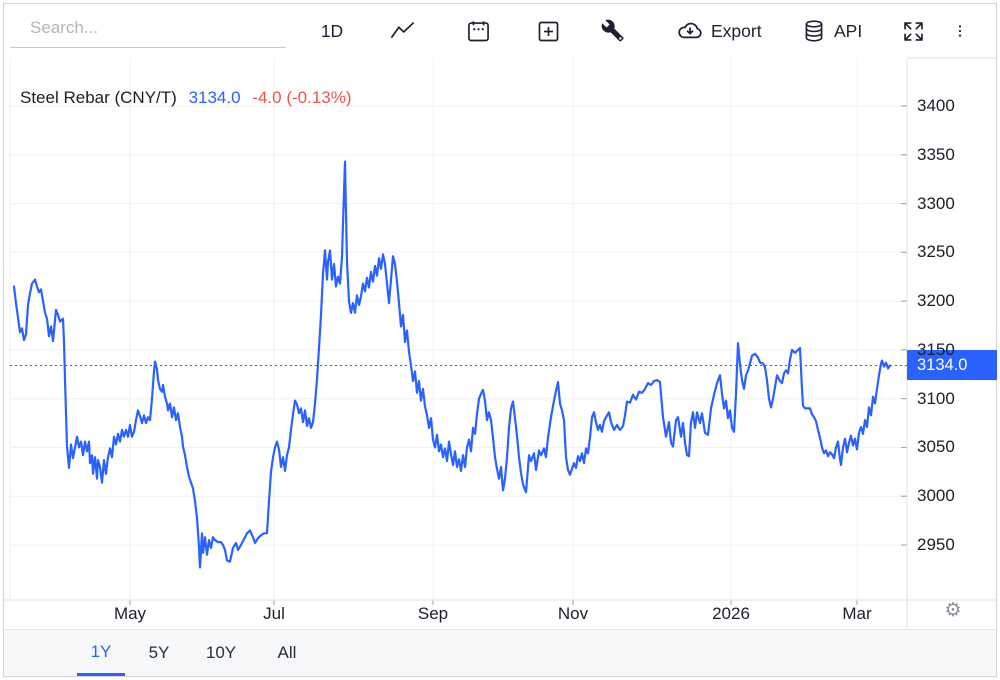 This screenshot has height=680, width=1000. I want to click on y-axis-label: 3150, so click(936, 349).